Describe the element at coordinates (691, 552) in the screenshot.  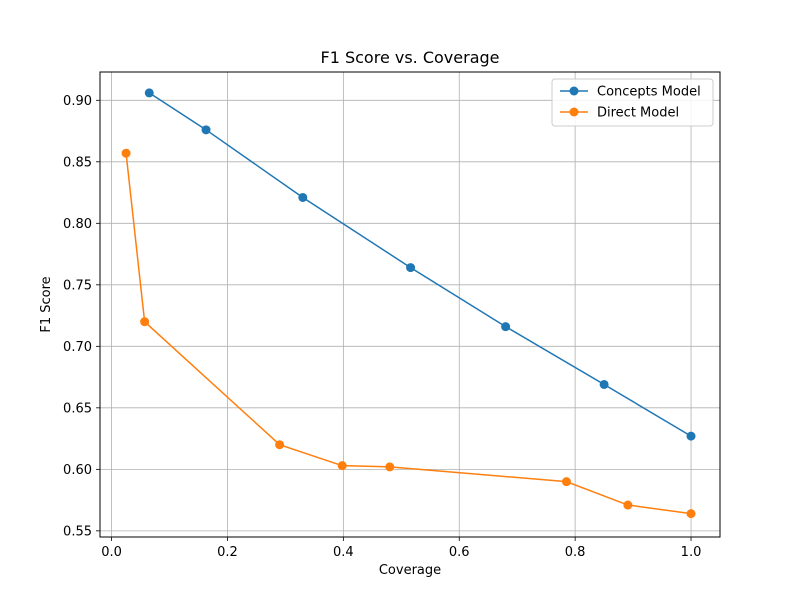
I see `x-tick-label: 1.0` at that location.